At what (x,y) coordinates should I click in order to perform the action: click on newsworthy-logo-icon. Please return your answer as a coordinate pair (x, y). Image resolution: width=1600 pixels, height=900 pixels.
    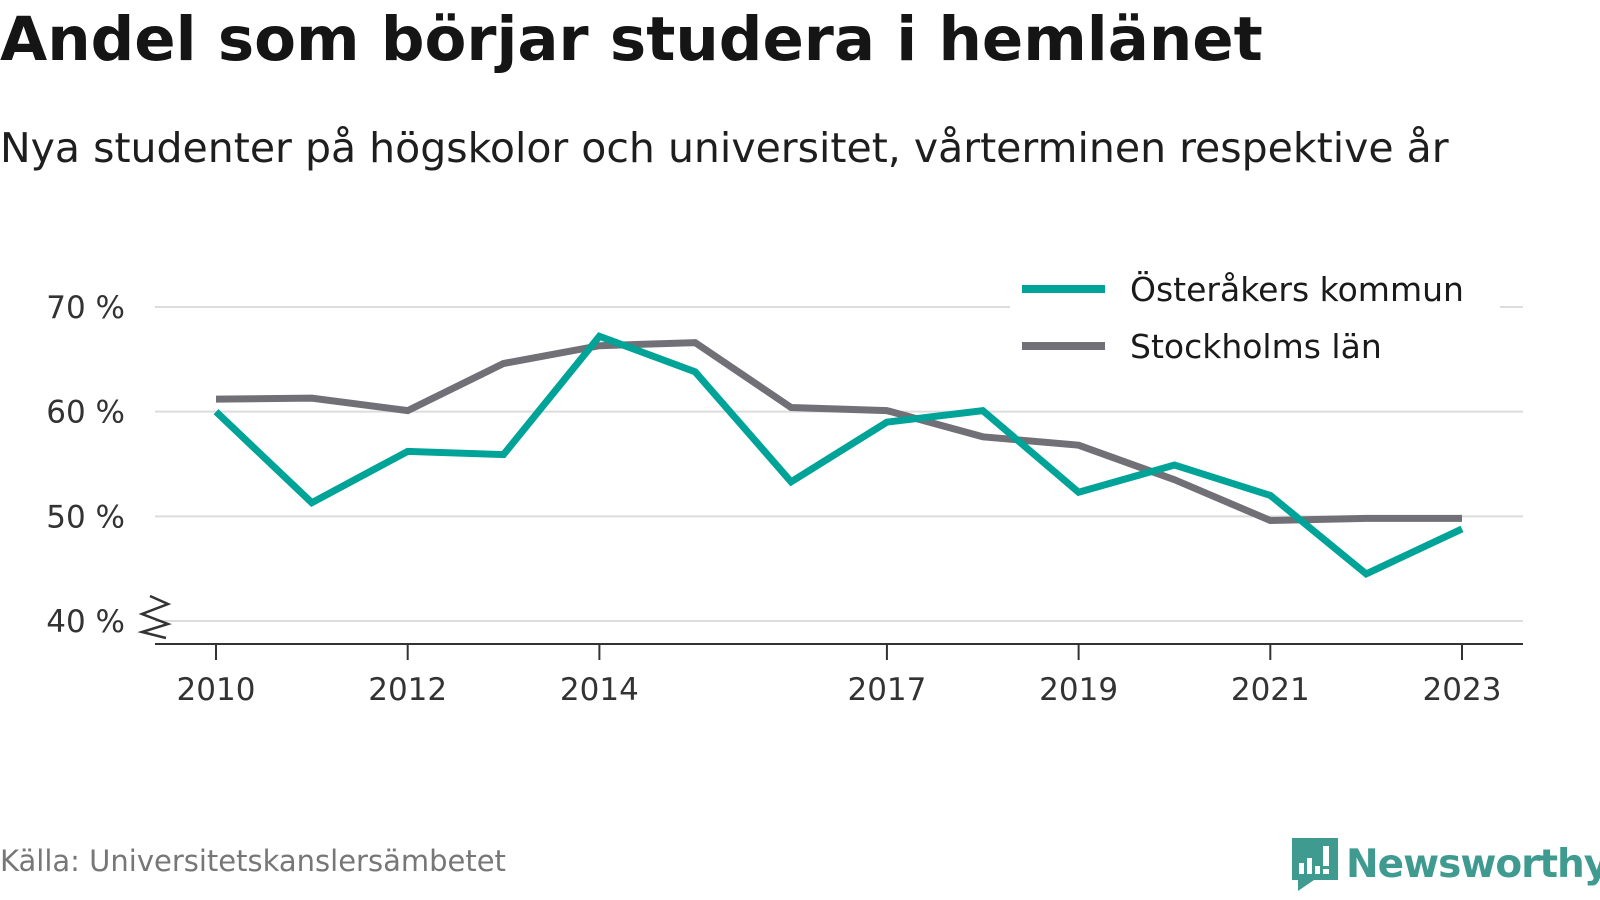
    Looking at the image, I should click on (1315, 864).